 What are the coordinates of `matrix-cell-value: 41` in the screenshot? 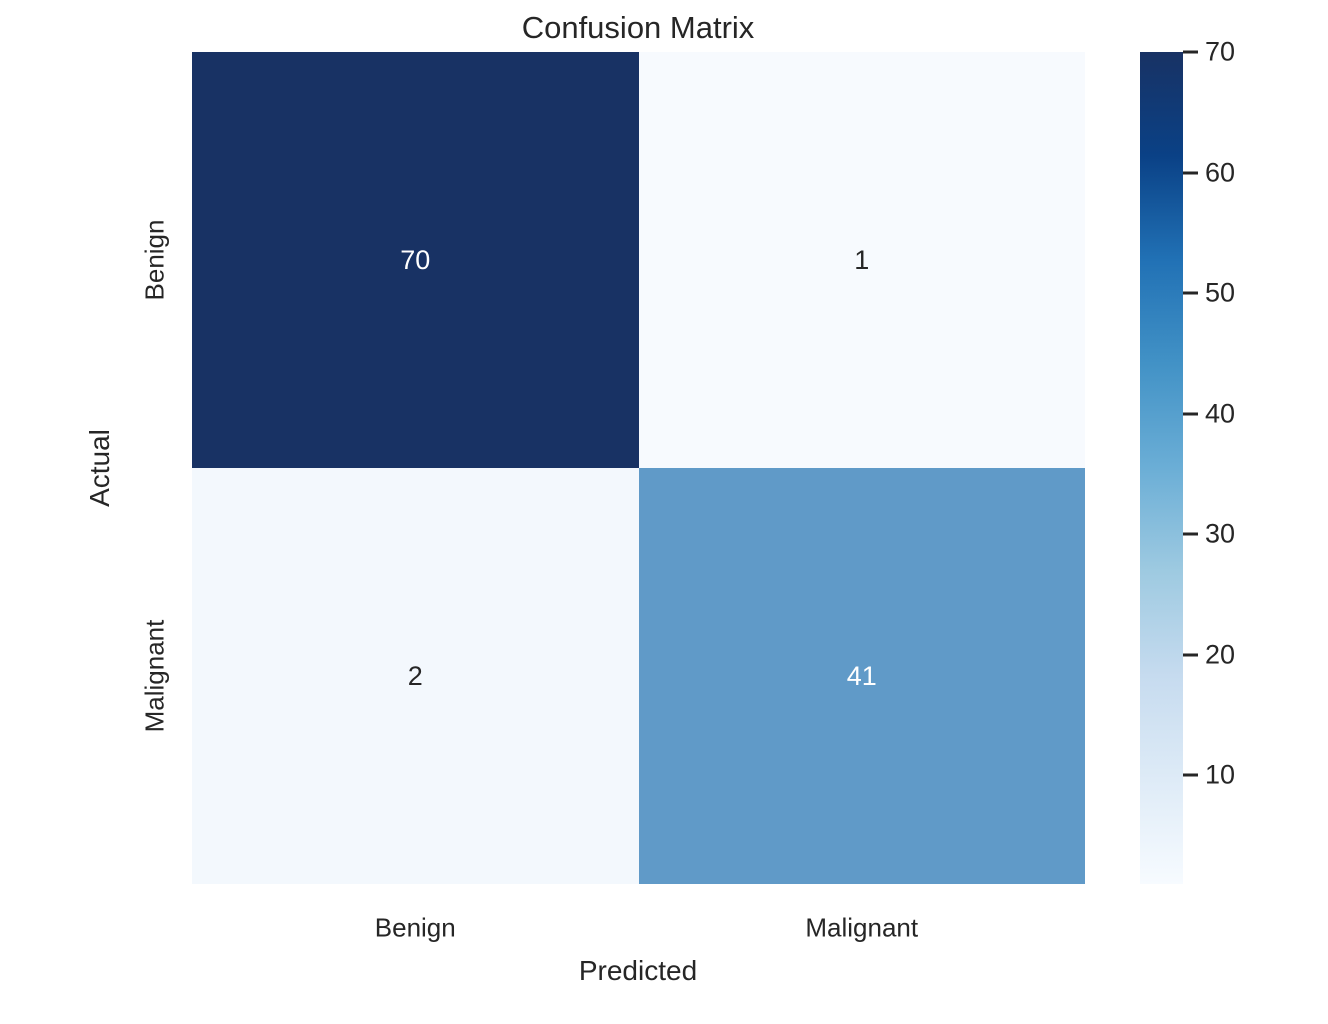 It's located at (861, 675).